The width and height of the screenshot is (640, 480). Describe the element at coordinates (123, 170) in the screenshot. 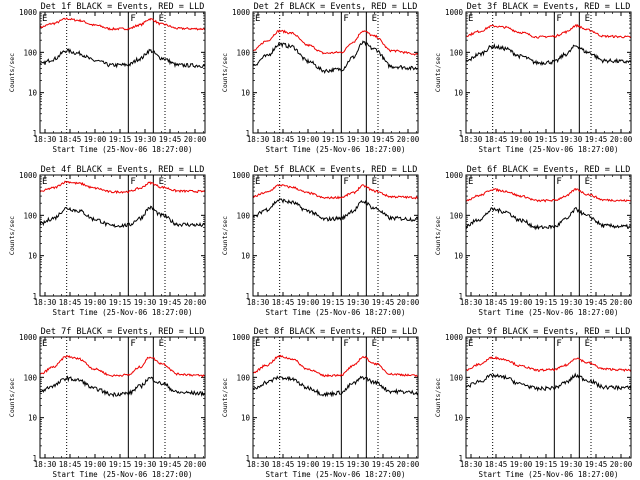

I see `panel-title: Det 4f BLACK = Events, RED = LLD` at that location.